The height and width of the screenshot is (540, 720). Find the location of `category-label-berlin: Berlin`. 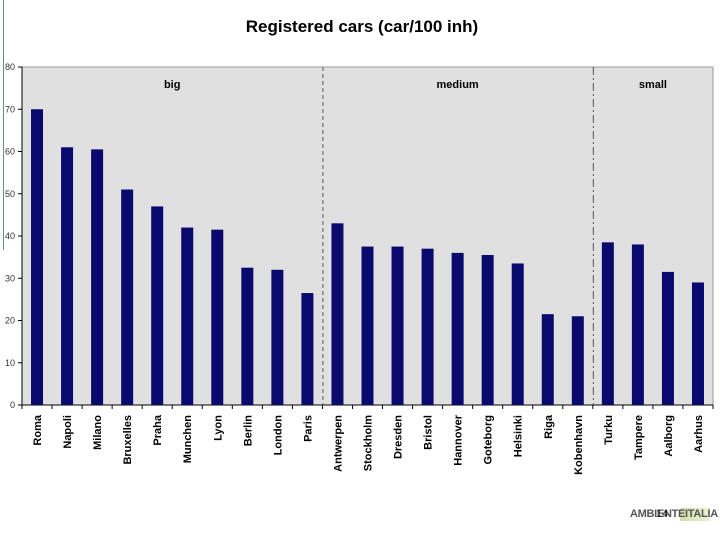

category-label-berlin: Berlin is located at coordinates (248, 430).